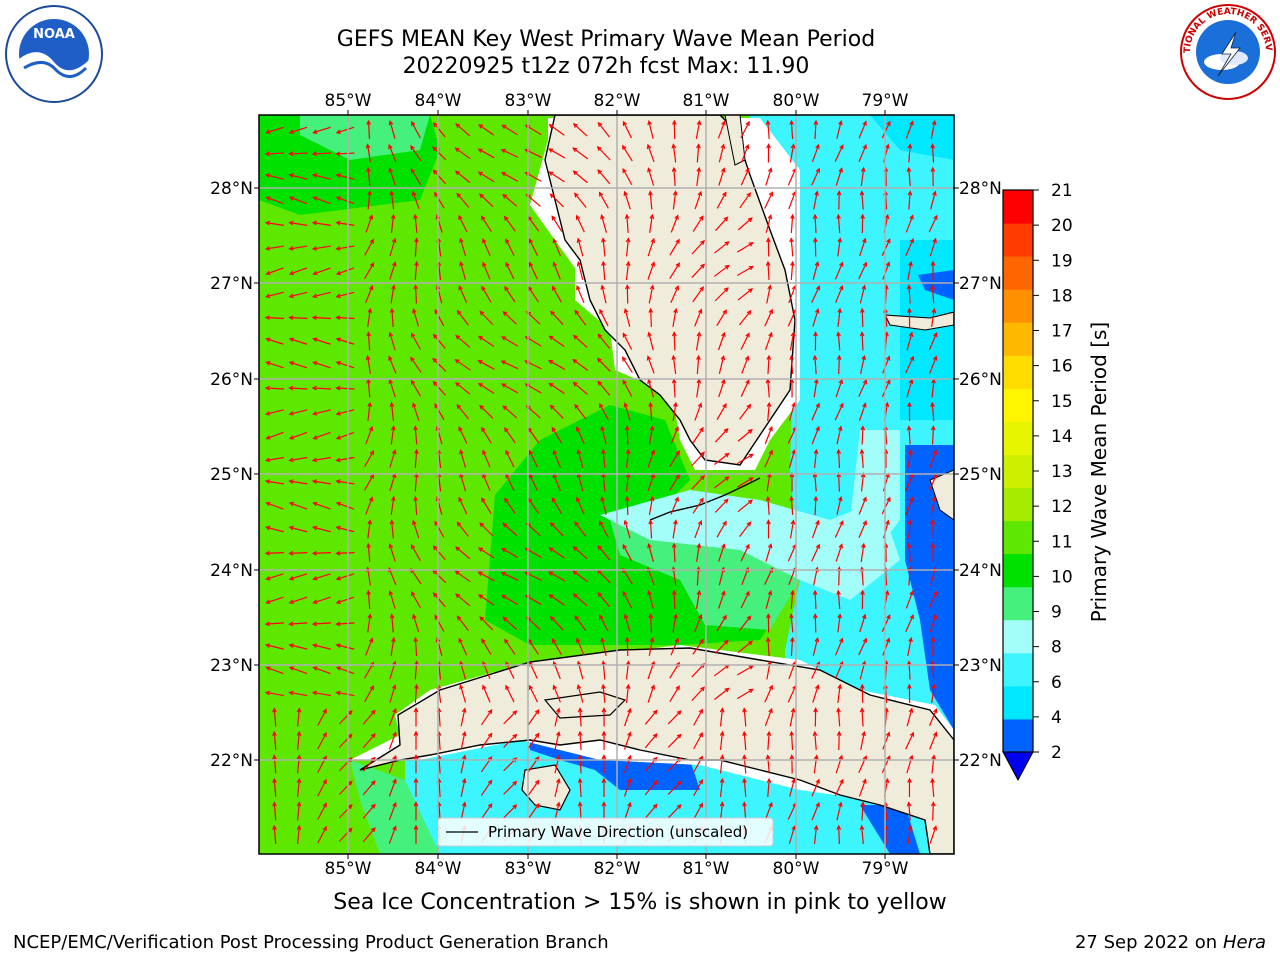 This screenshot has height=960, width=1280. Describe the element at coordinates (1018, 537) in the screenshot. I see `colorbar-segment` at that location.